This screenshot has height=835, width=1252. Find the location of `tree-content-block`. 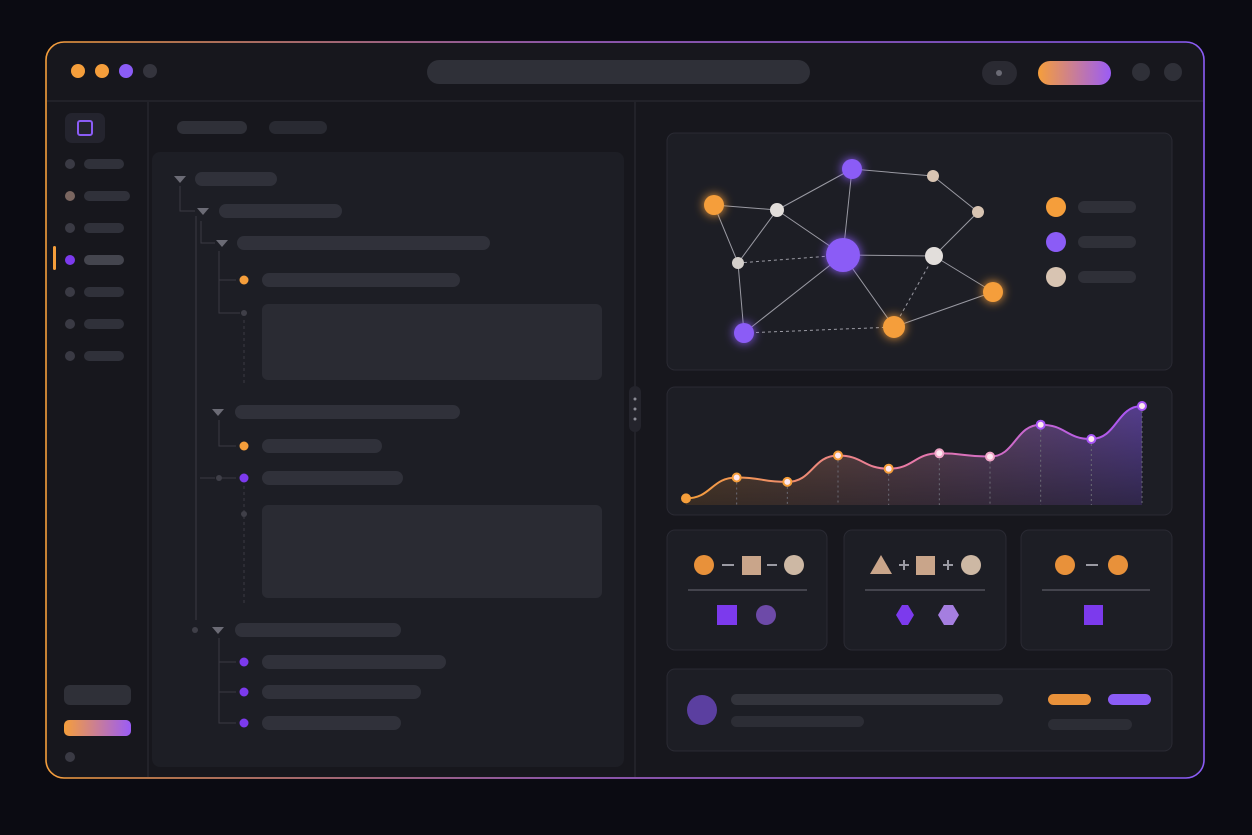

tree-content-block is located at coordinates (432, 551).